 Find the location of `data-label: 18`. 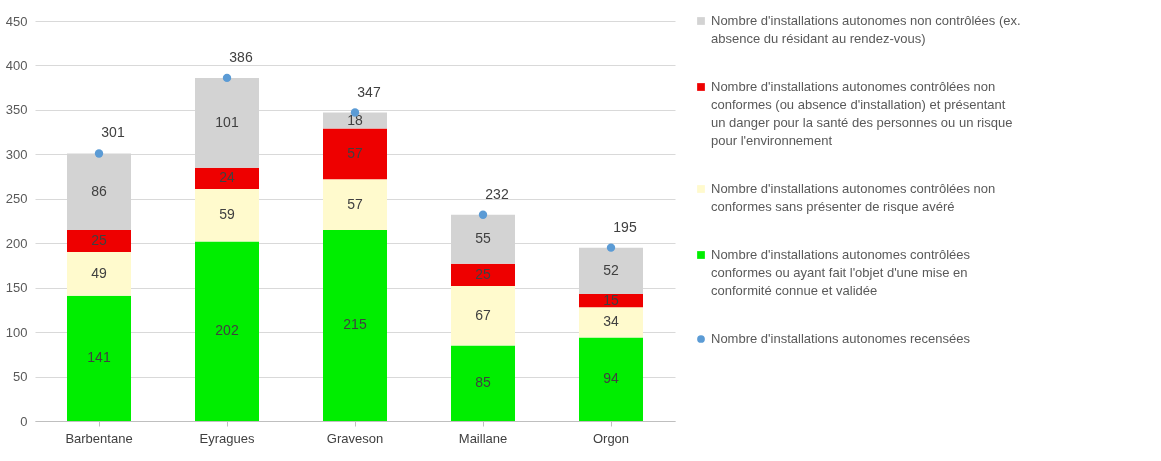

data-label: 18 is located at coordinates (355, 119).